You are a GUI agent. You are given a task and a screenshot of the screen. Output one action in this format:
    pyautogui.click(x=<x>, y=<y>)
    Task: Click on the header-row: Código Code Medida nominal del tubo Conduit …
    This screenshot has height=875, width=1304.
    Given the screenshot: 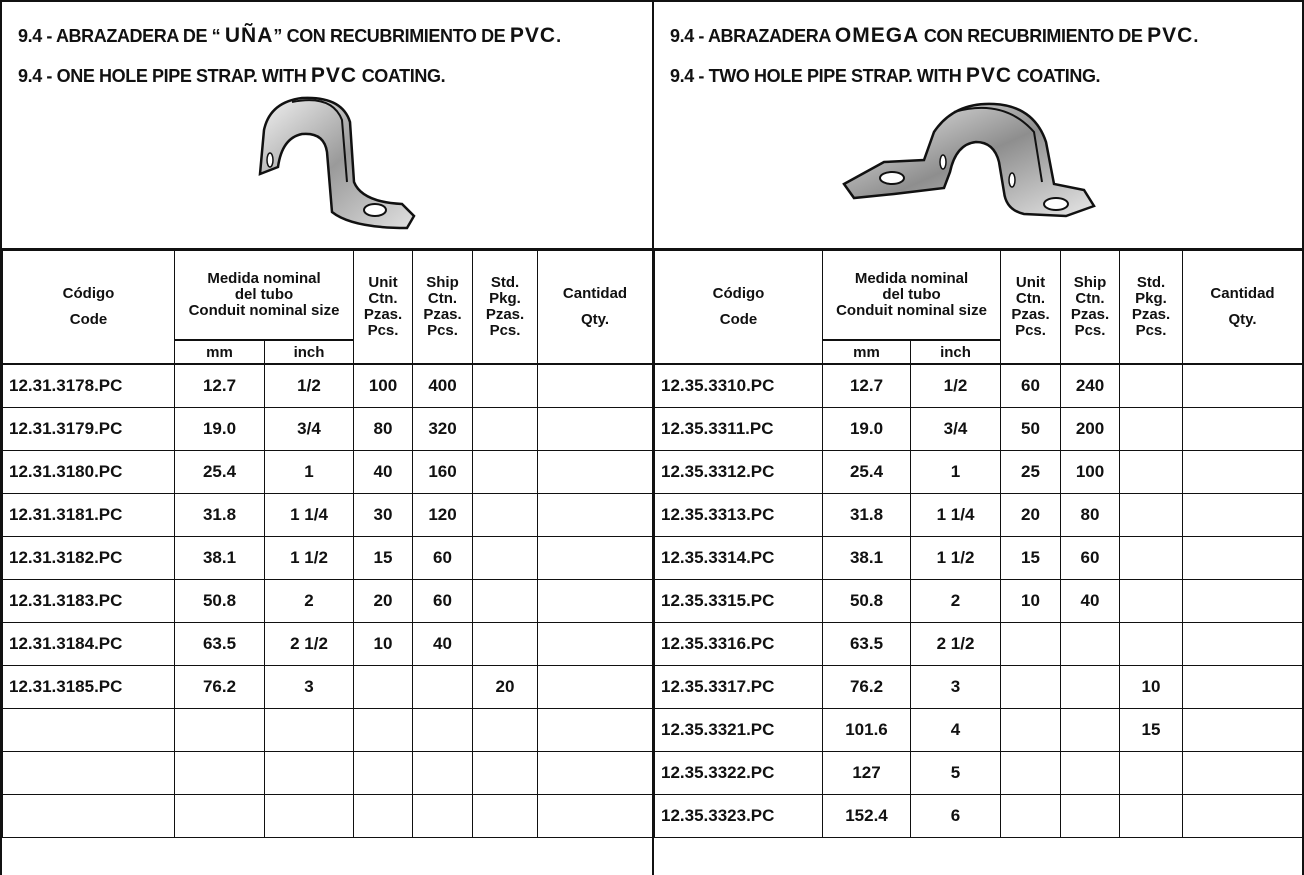 What is the action you would take?
    pyautogui.click(x=978, y=307)
    